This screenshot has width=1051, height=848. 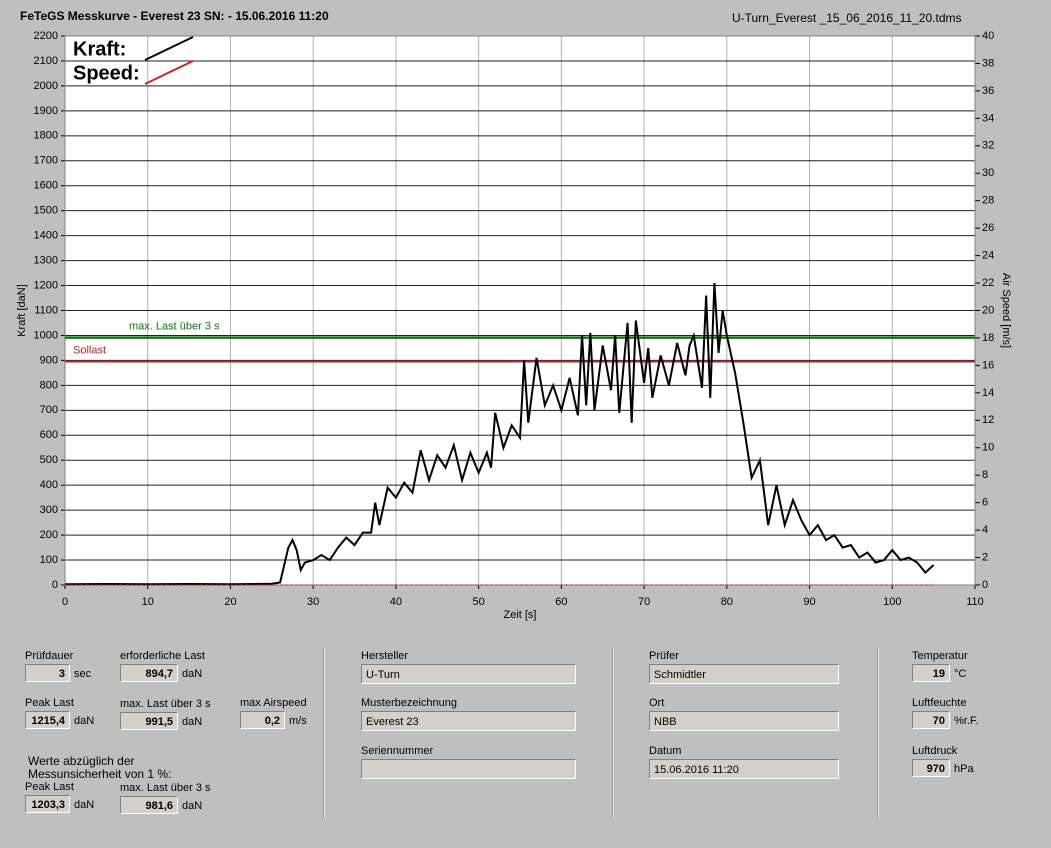 What do you see at coordinates (49, 360) in the screenshot?
I see `y-tick-label: 900` at bounding box center [49, 360].